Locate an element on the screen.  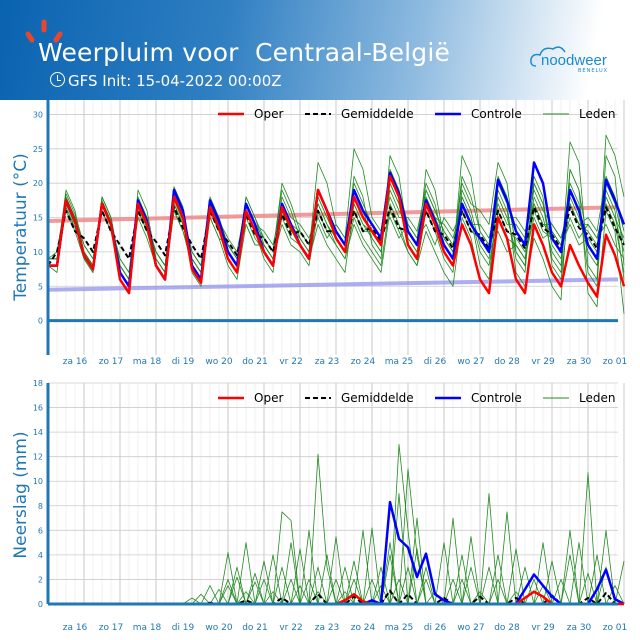
init-time: GFS Init: 15-04-2022 00:00Z is located at coordinates (175, 81).